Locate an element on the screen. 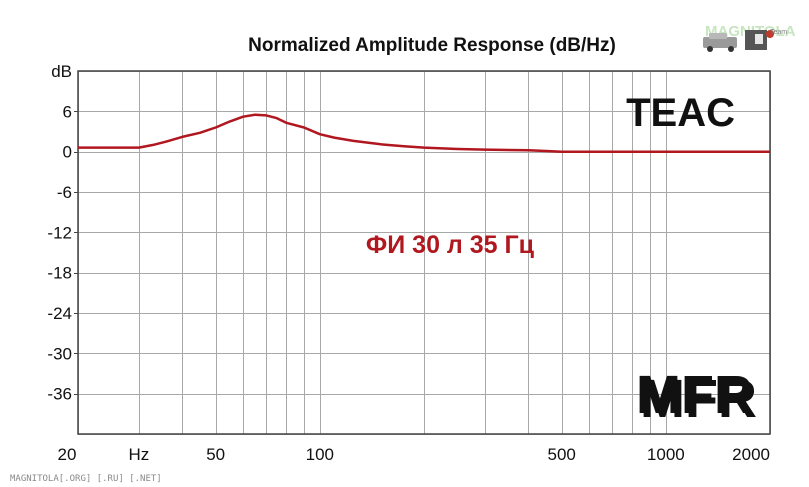 The width and height of the screenshot is (809, 487). y-tick-label: -30 is located at coordinates (59, 353).